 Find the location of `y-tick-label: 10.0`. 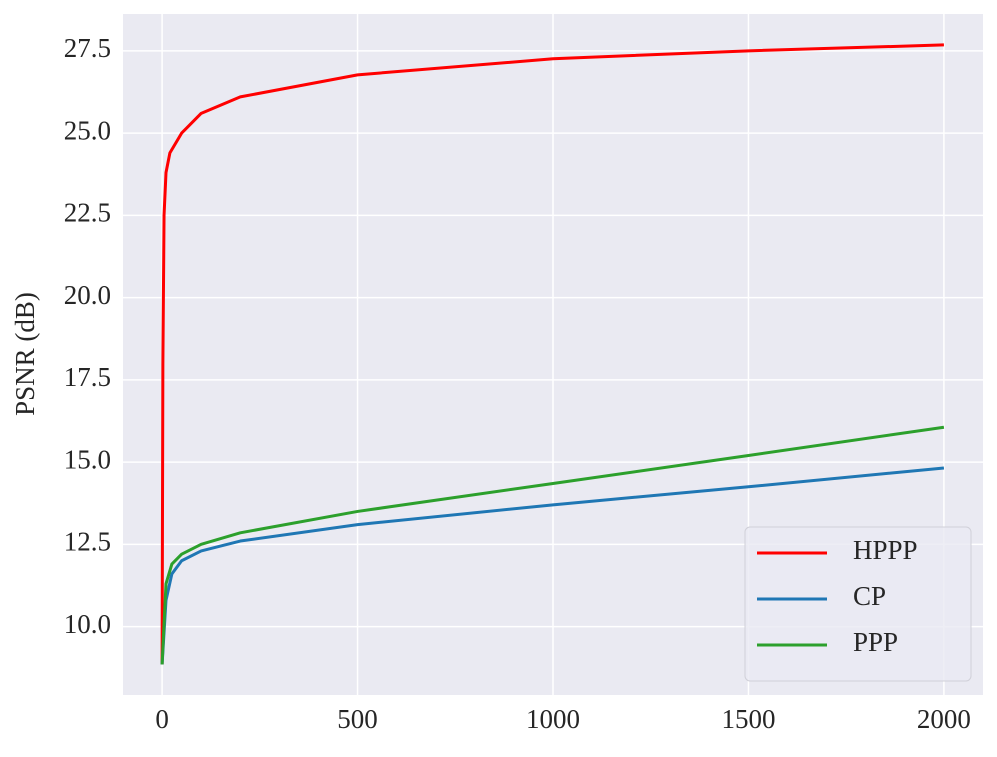

y-tick-label: 10.0 is located at coordinates (87, 624).